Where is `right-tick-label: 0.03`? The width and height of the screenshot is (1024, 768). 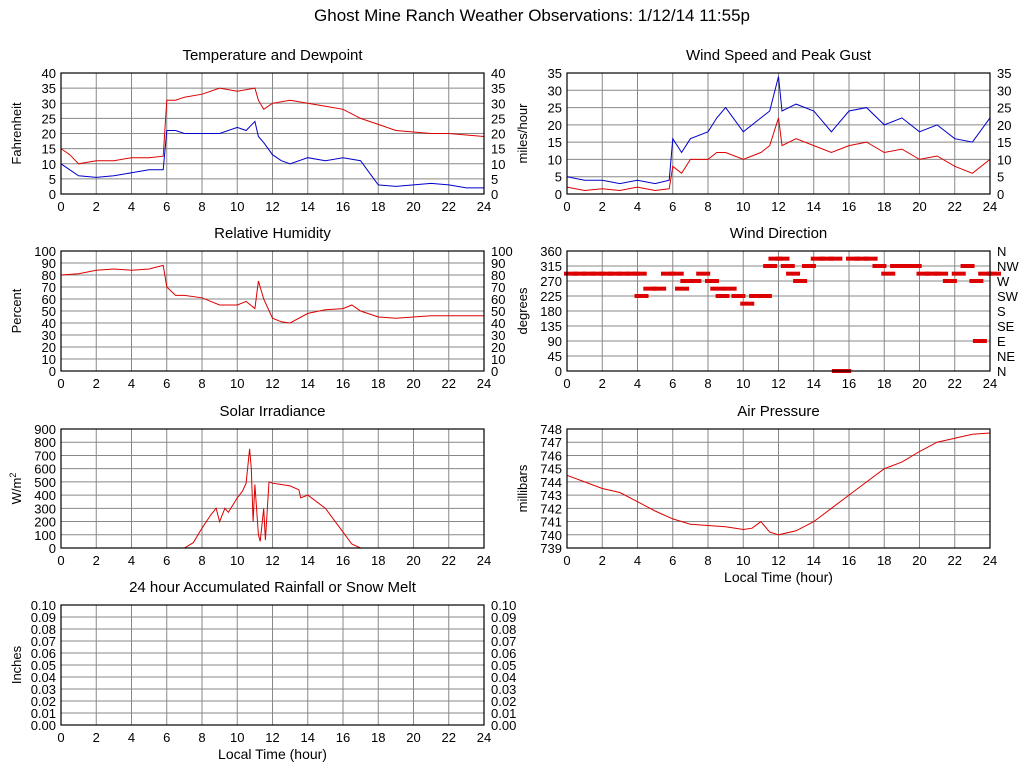 right-tick-label: 0.03 is located at coordinates (503, 689).